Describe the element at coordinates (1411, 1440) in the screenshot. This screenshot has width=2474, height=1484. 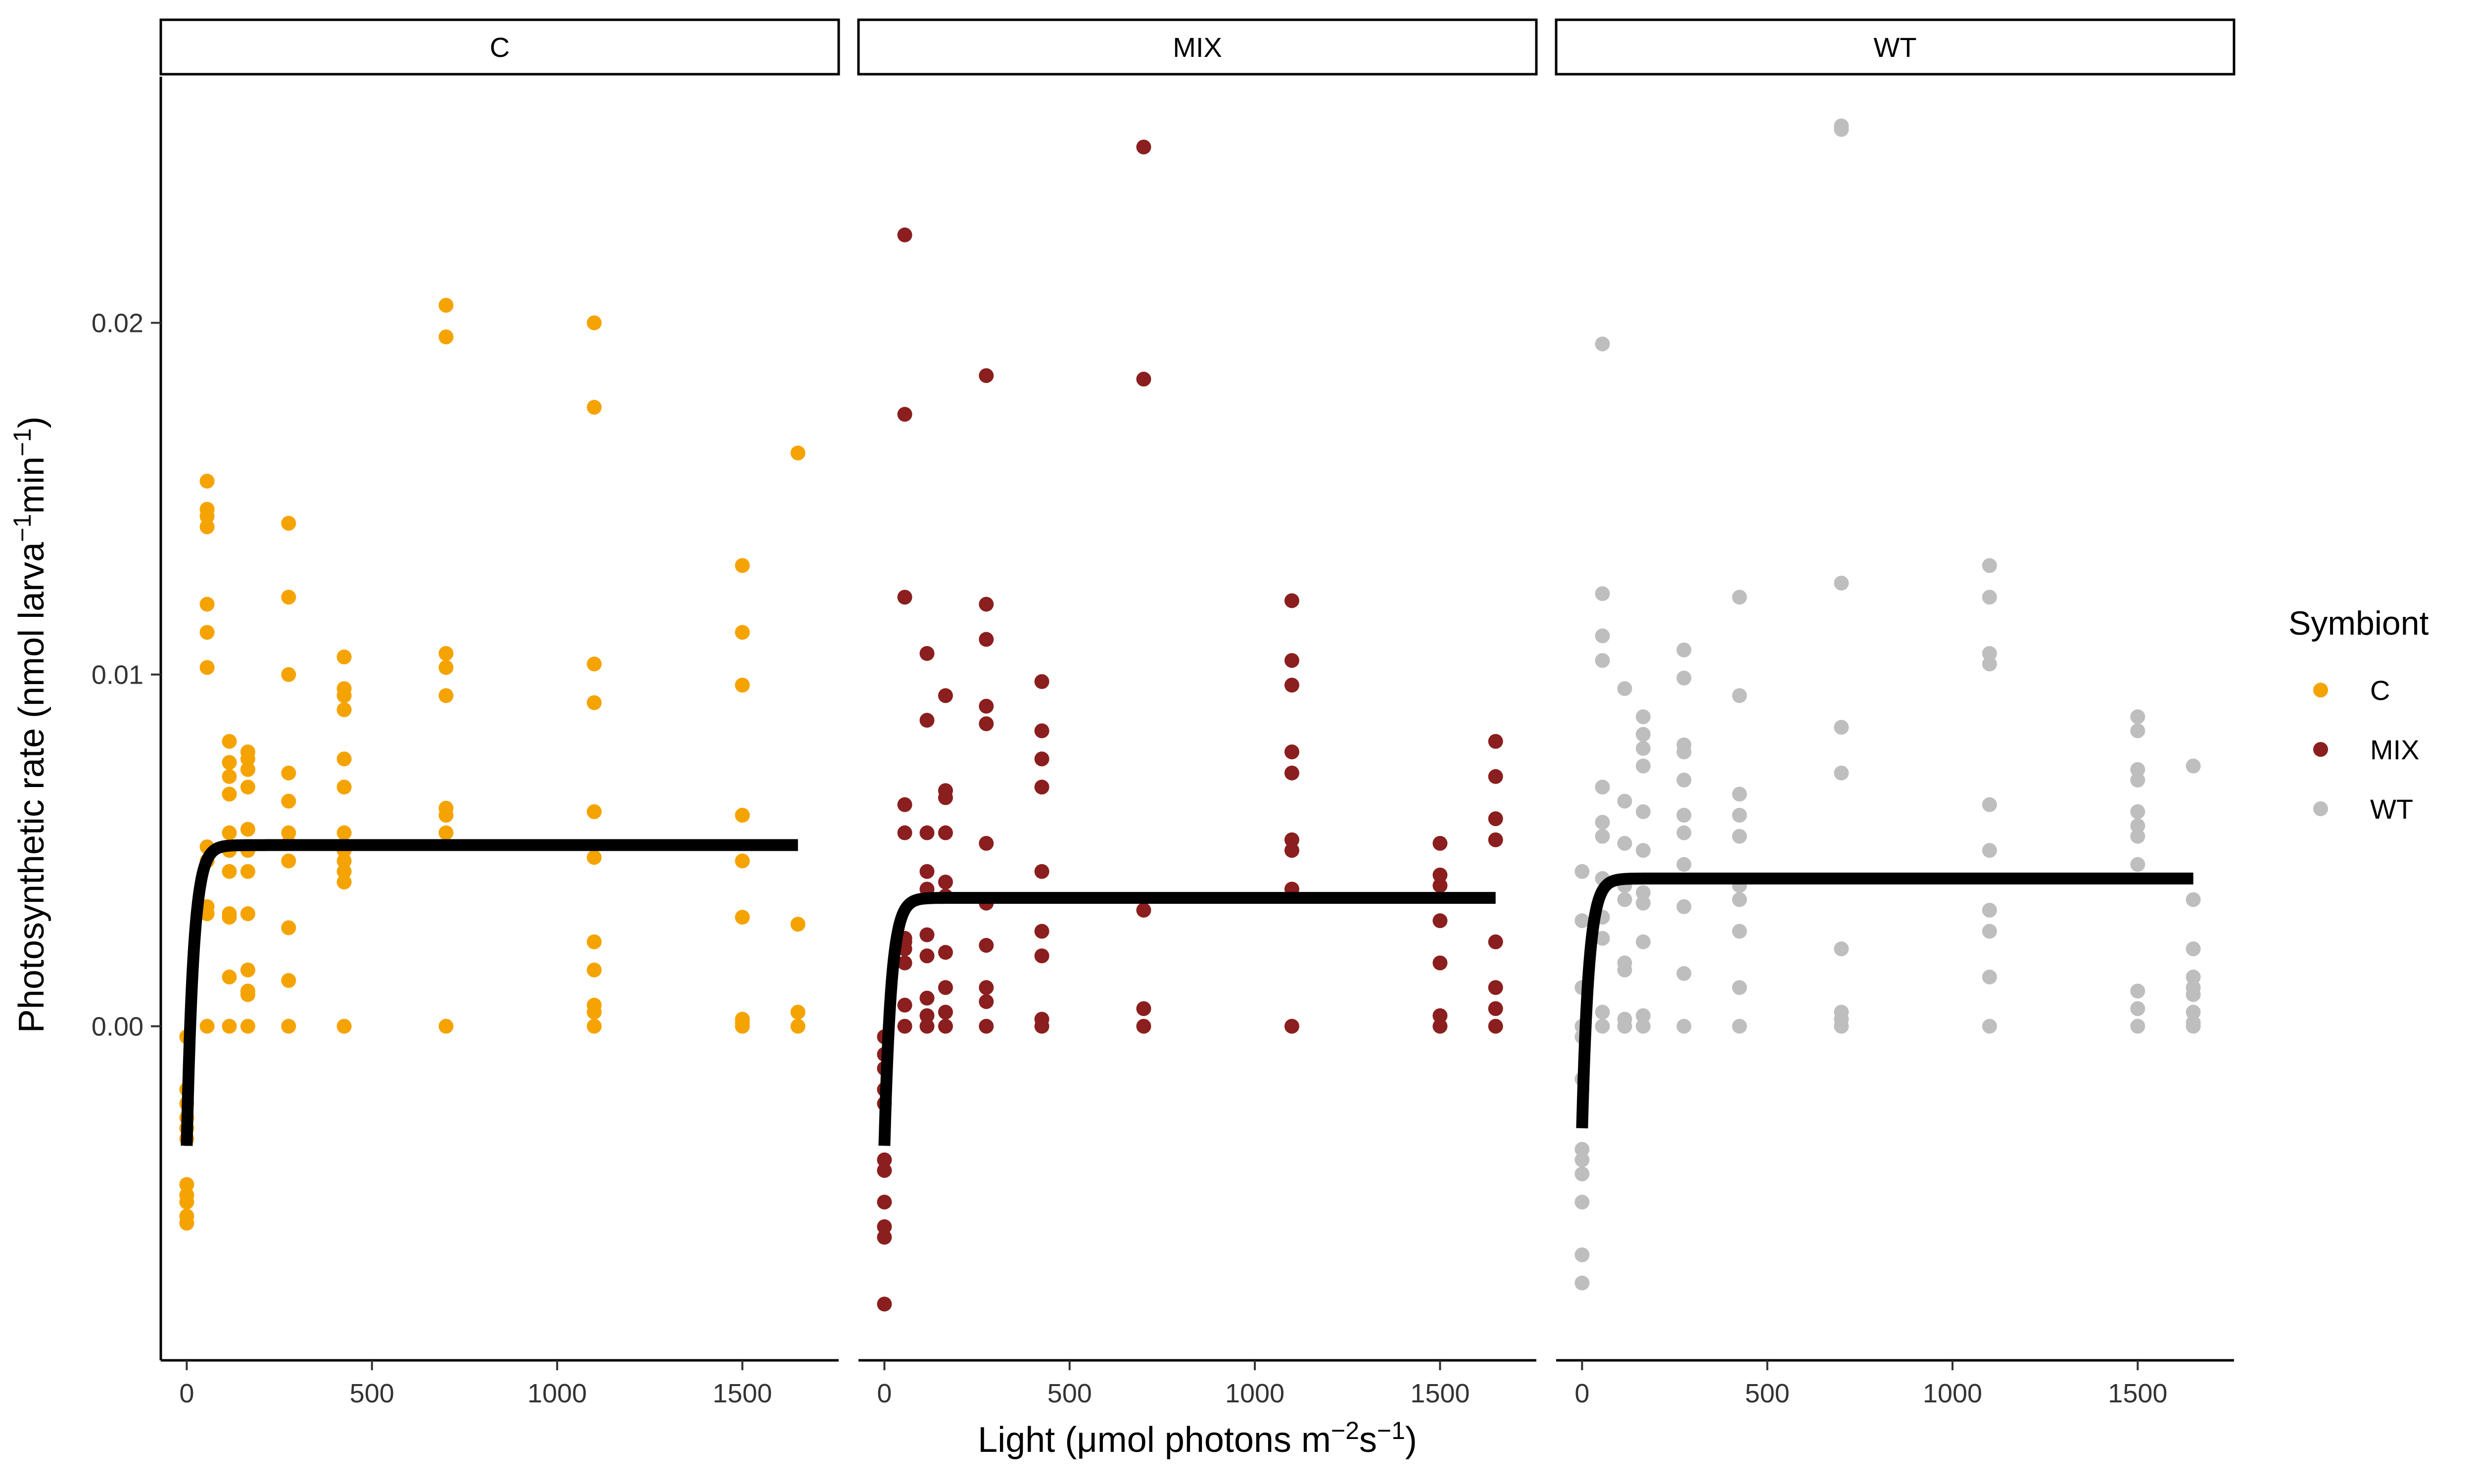
I see `x-label-end: )` at that location.